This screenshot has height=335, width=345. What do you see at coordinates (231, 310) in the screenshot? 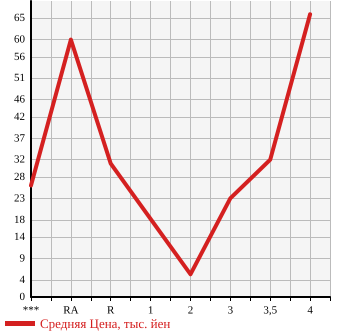
I see `x-tick-label: 3` at bounding box center [231, 310].